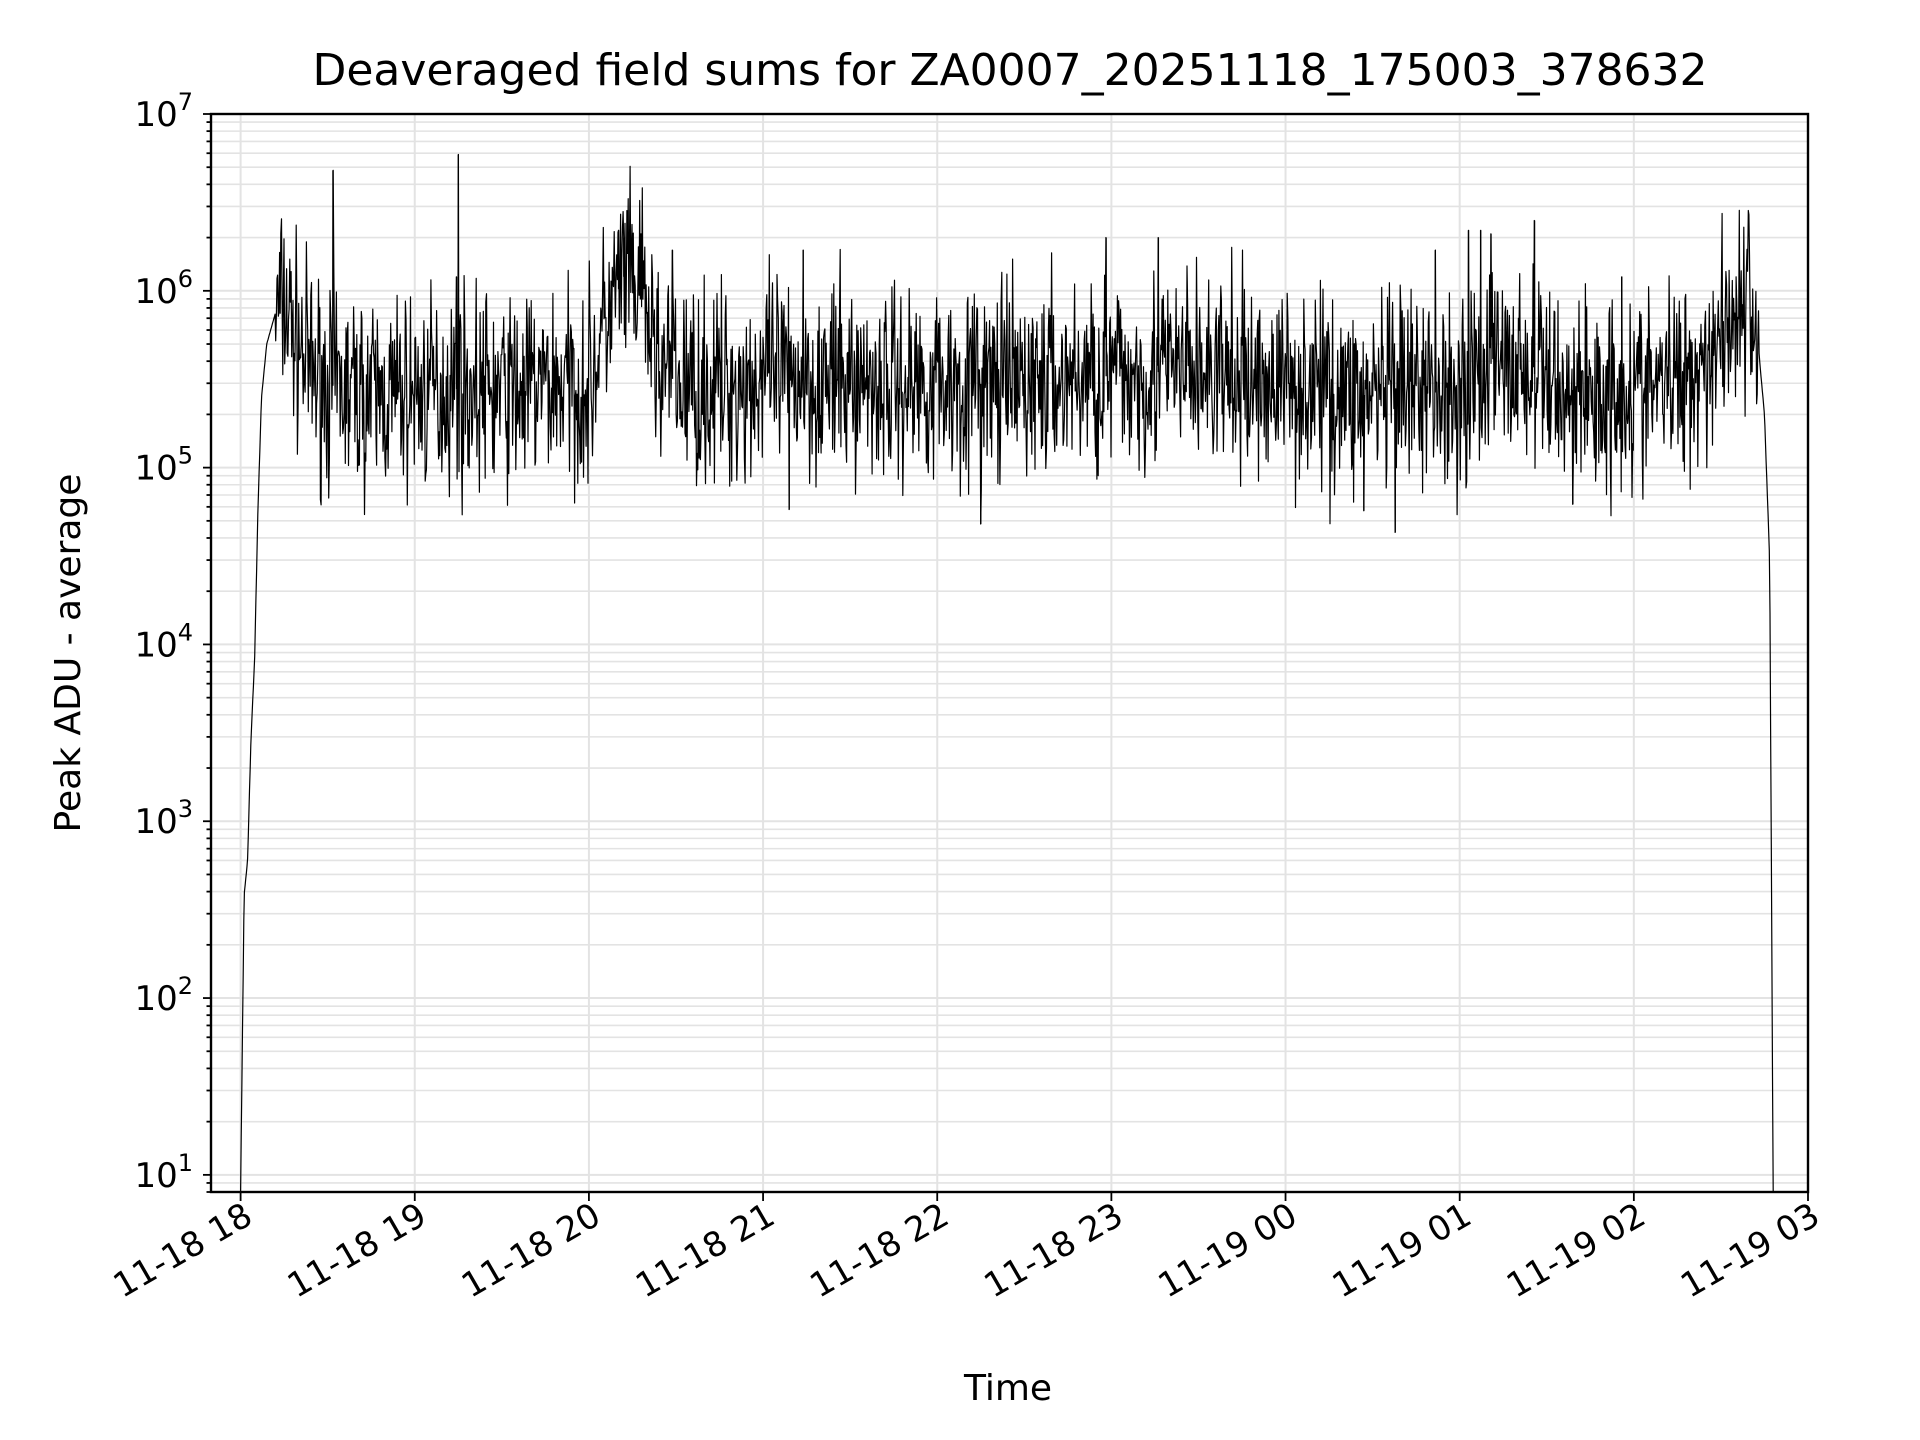 The image size is (1920, 1440). I want to click on x-axis-label: Time, so click(1007, 1388).